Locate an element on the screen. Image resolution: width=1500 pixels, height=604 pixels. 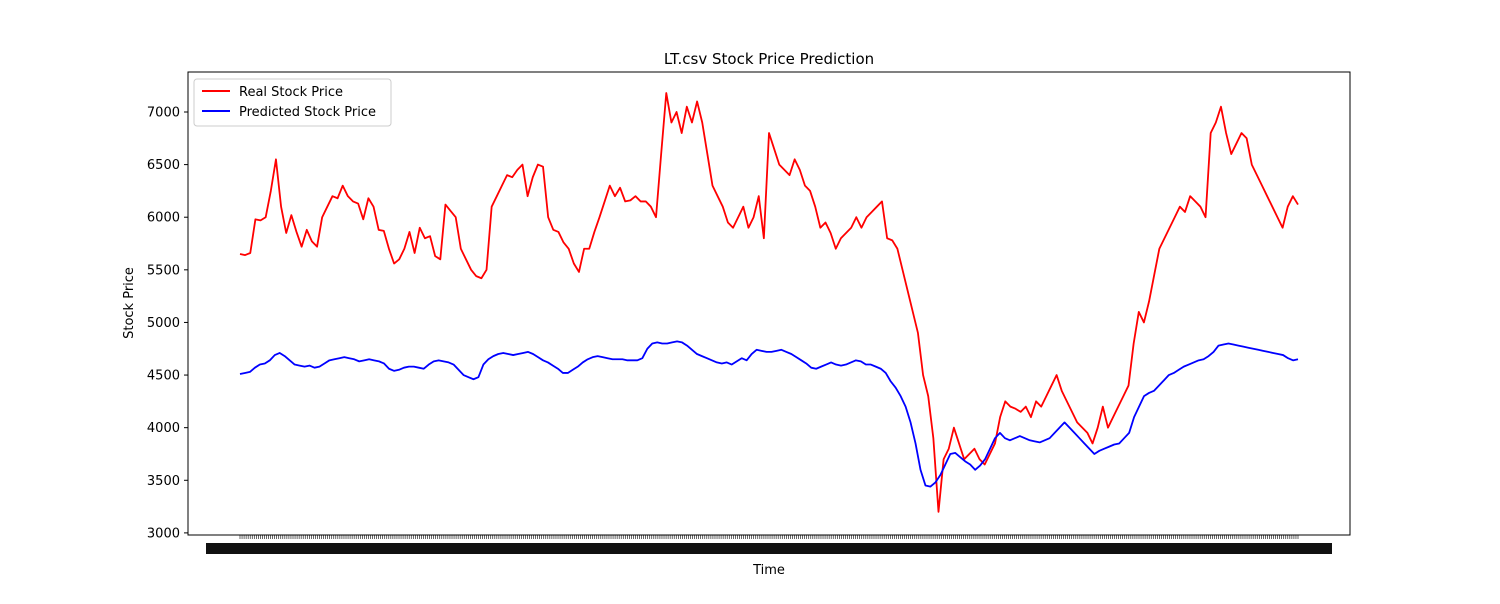
legend-box is located at coordinates (292, 102).